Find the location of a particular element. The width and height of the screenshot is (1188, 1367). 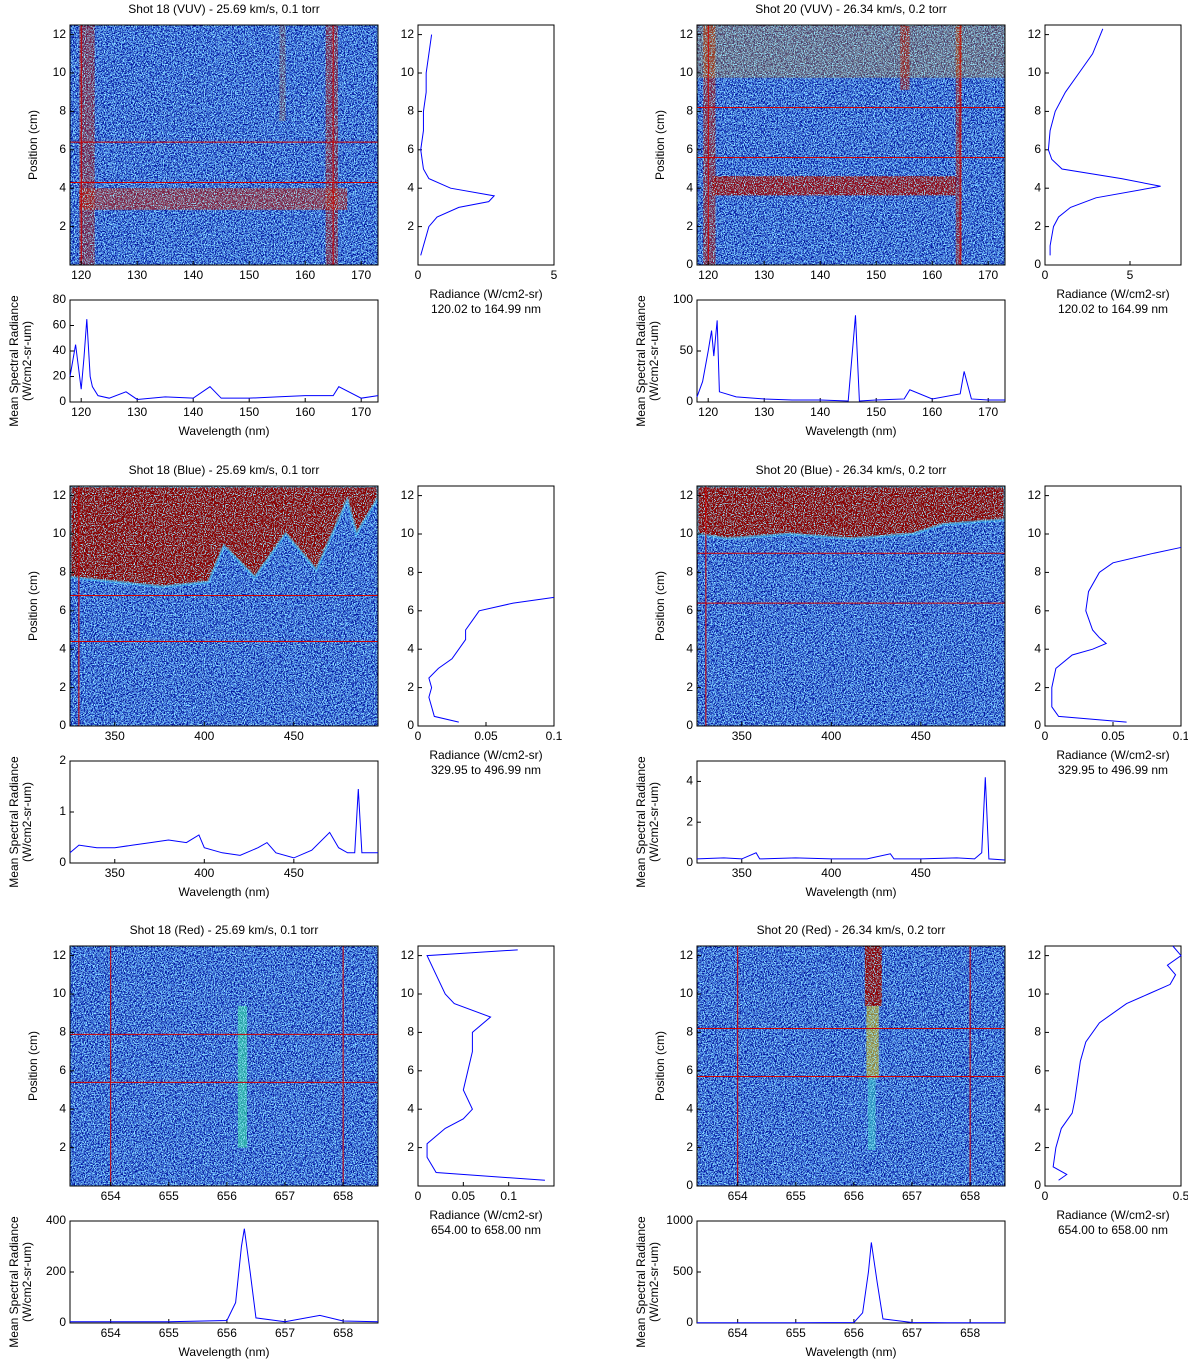

y-tick-label: 80 is located at coordinates (60, 299).